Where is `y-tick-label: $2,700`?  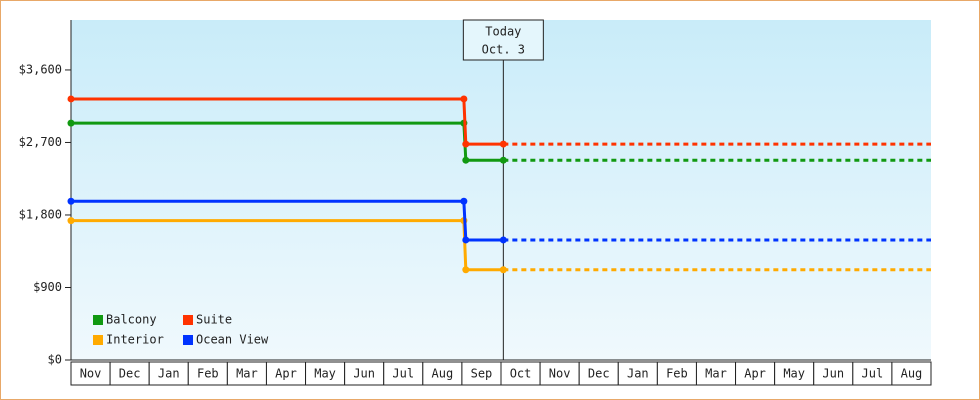
y-tick-label: $2,700 is located at coordinates (40, 142).